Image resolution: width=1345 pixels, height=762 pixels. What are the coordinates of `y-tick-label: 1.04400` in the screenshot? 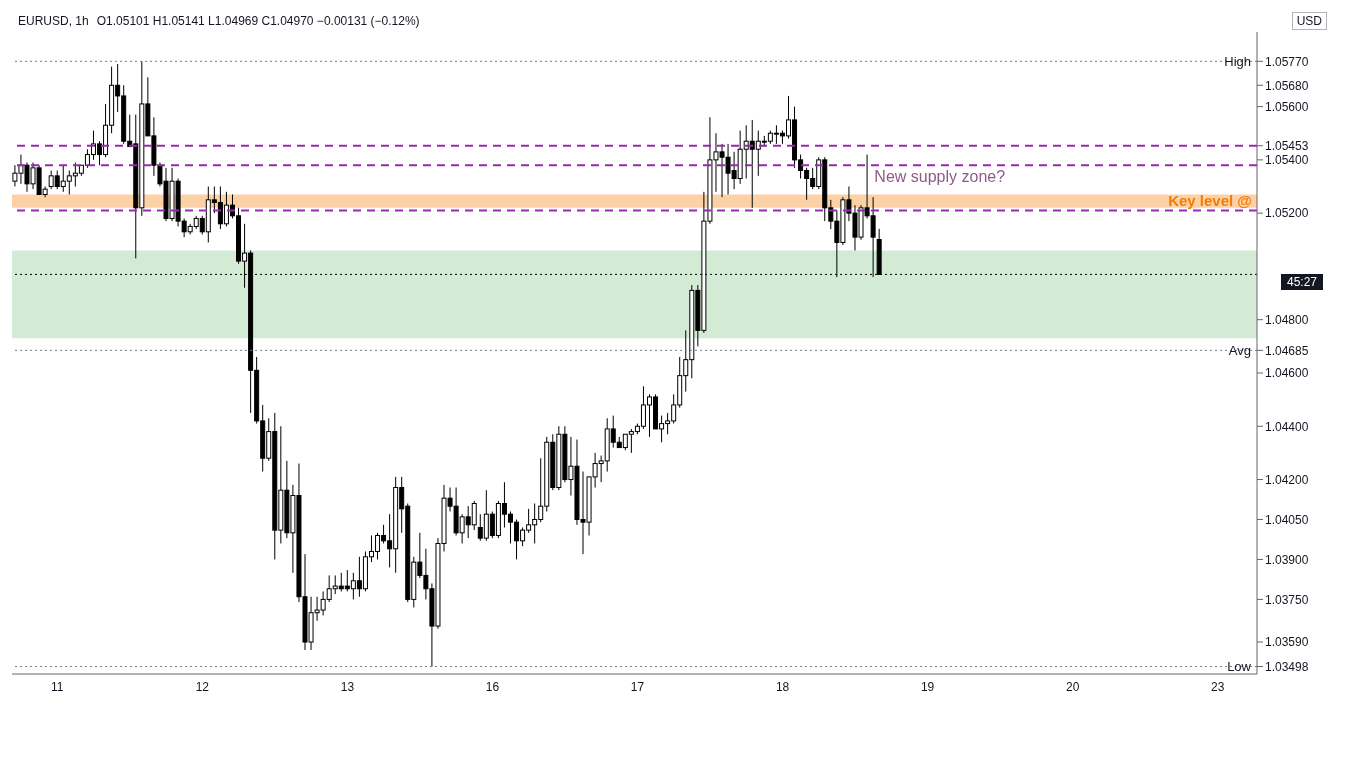 It's located at (1287, 426).